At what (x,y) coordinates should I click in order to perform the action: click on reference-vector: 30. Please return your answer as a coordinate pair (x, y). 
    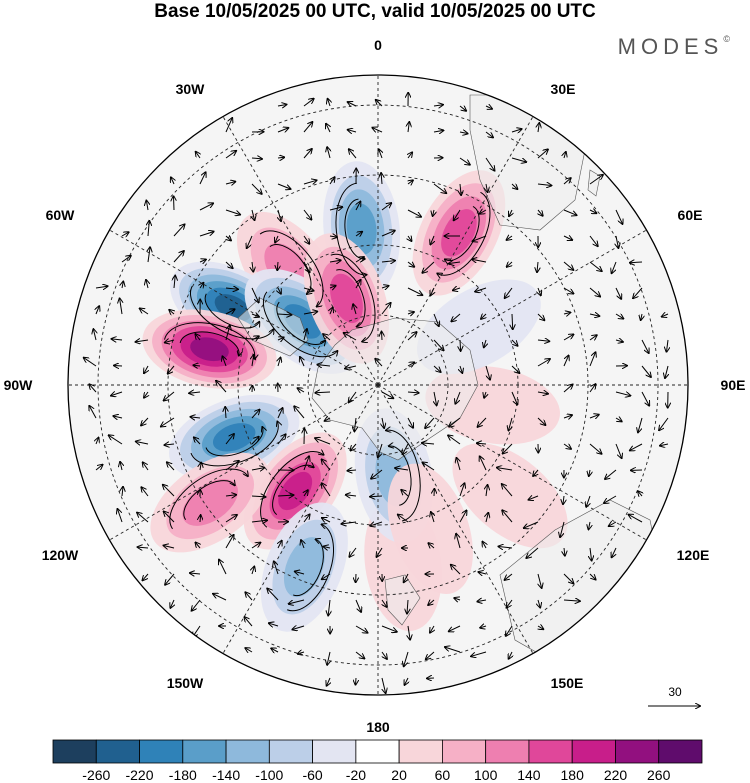
    Looking at the image, I should click on (674, 695).